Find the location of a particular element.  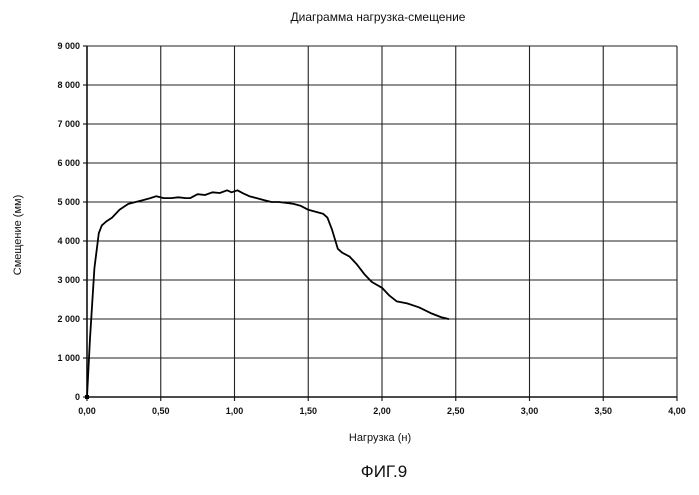

y-tick-label: 7 000 is located at coordinates (68, 124).